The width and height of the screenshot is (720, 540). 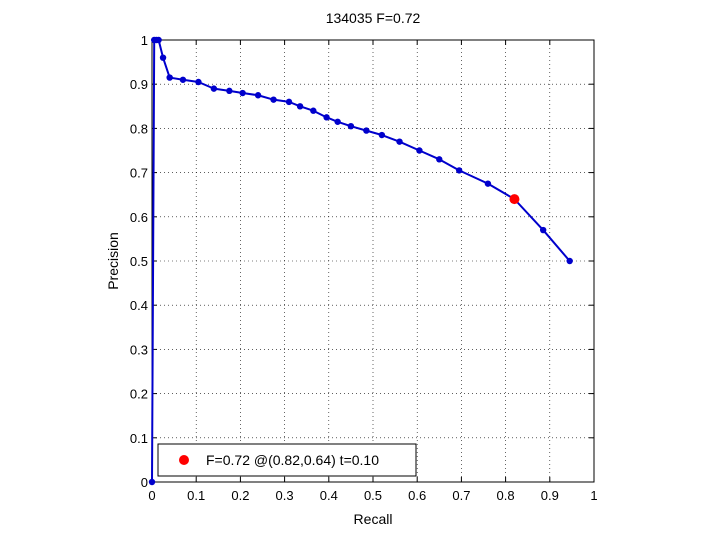 I want to click on chart-title: 134035 F=0.72, so click(x=373, y=18).